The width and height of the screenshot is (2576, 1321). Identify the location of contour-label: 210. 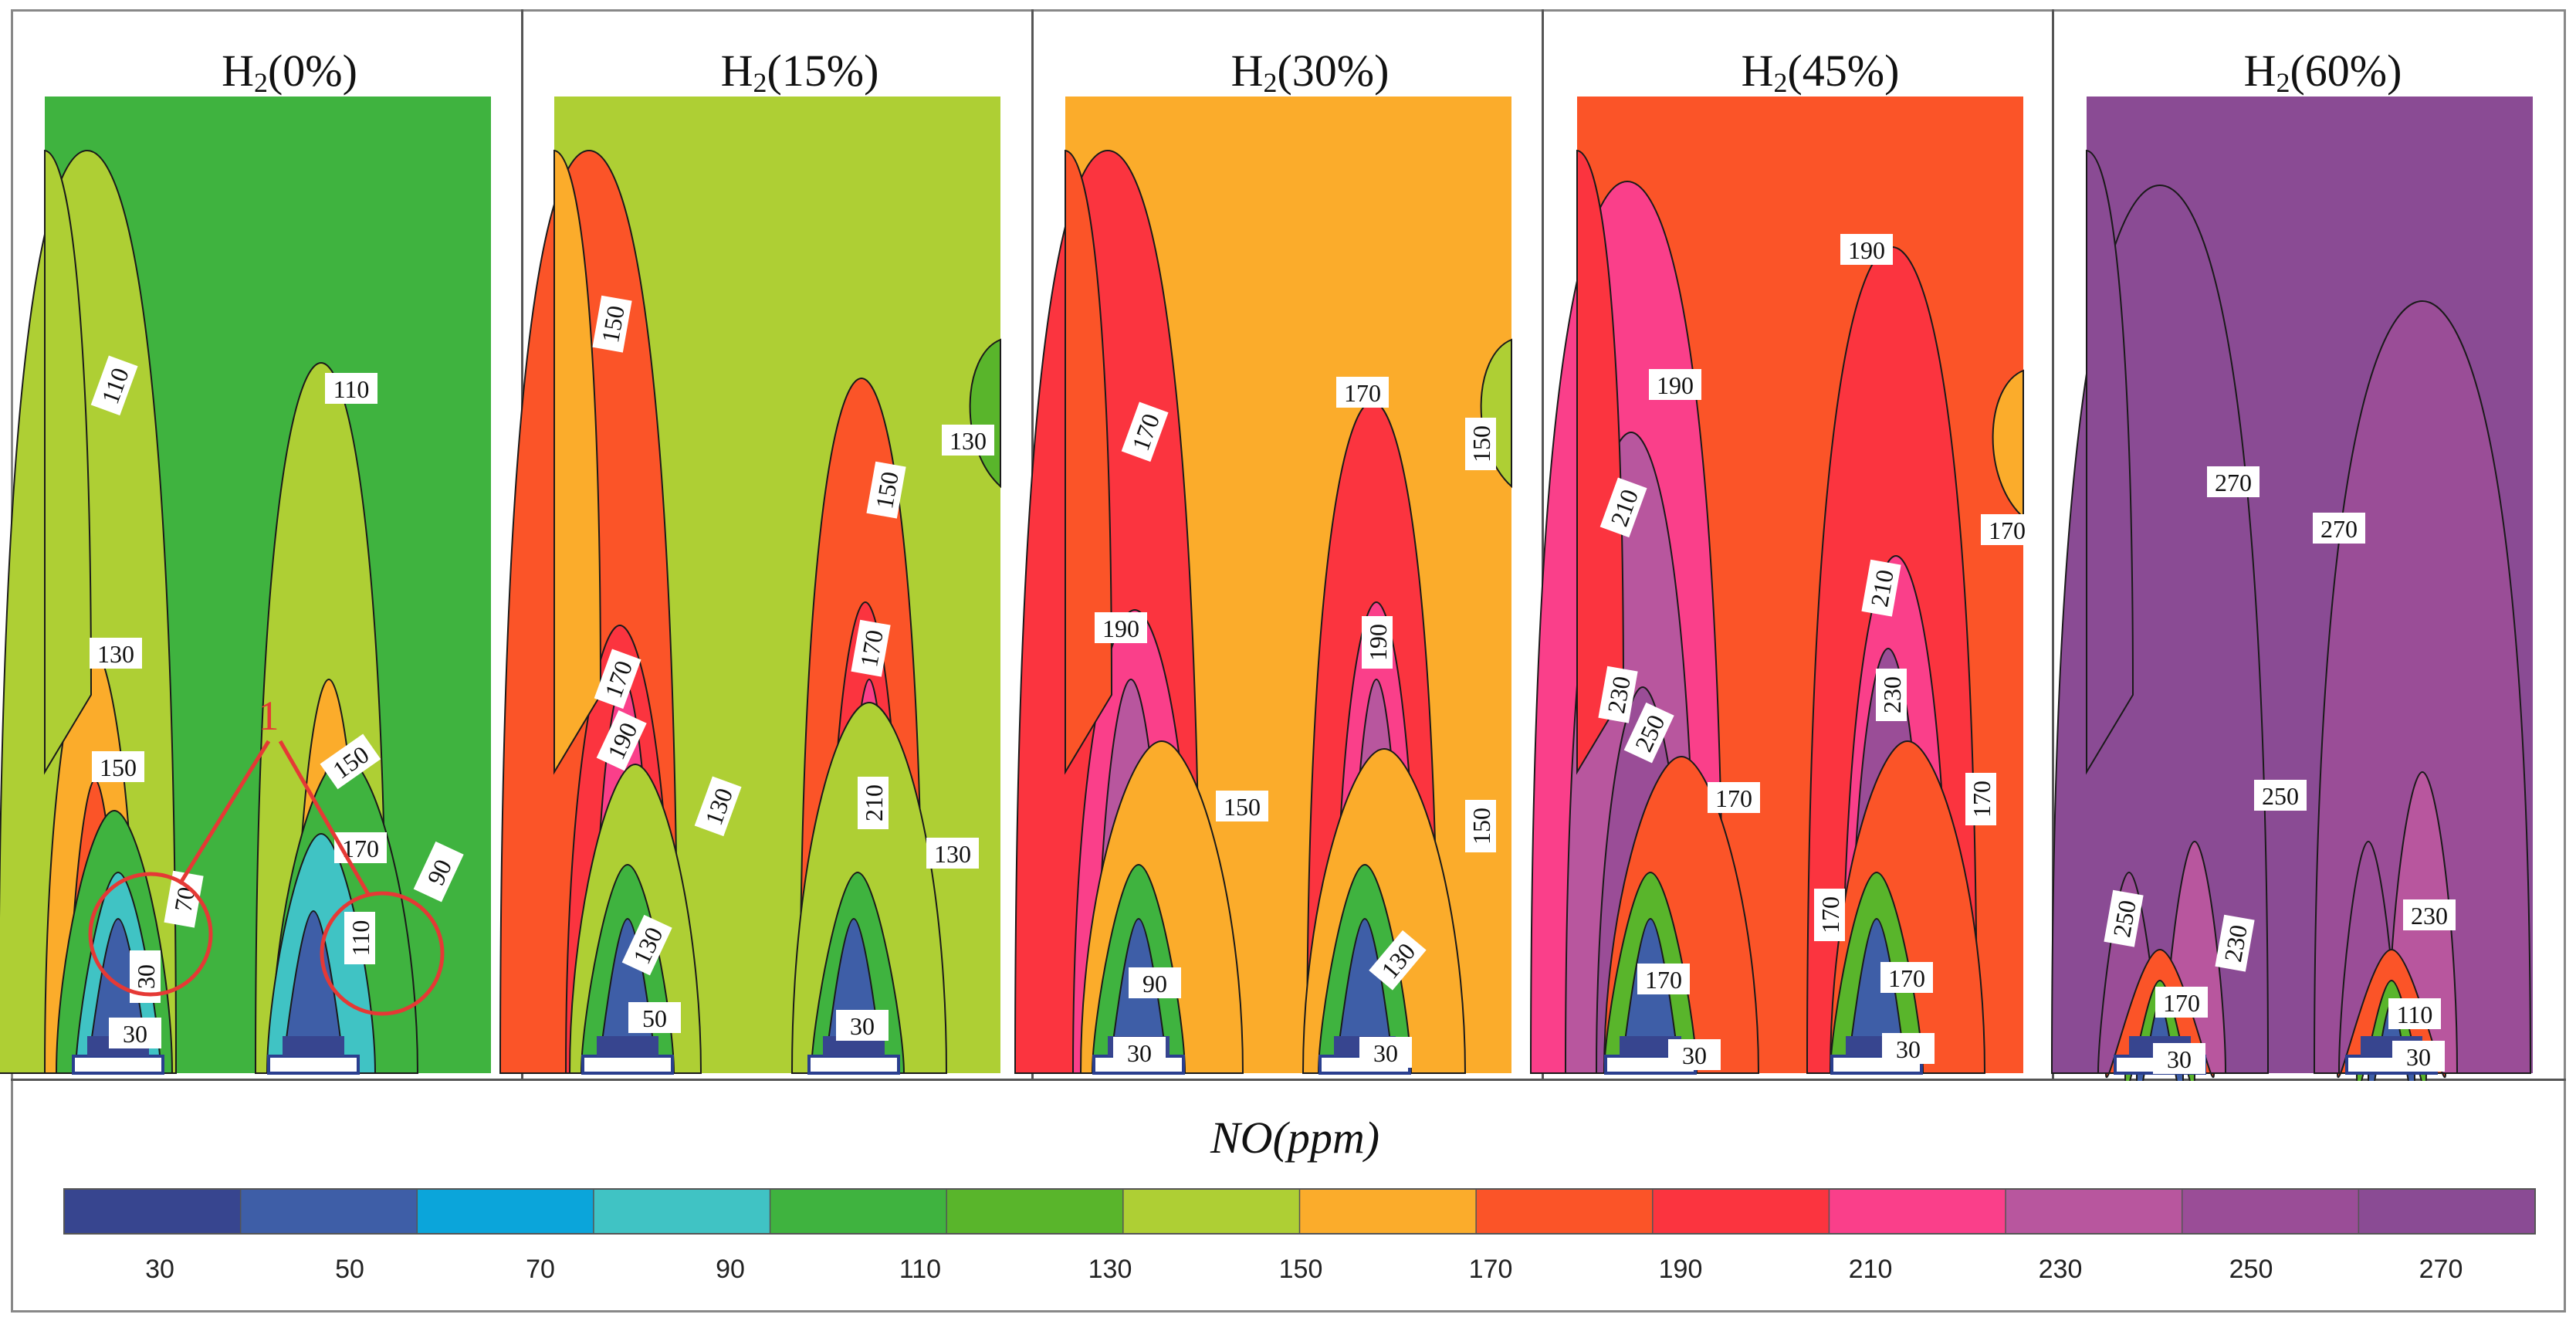
(1881, 588).